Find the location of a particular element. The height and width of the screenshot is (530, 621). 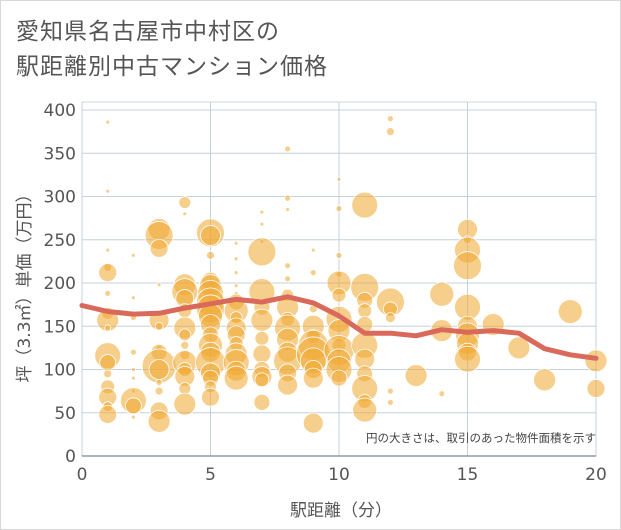

trend-layer is located at coordinates (339, 327).